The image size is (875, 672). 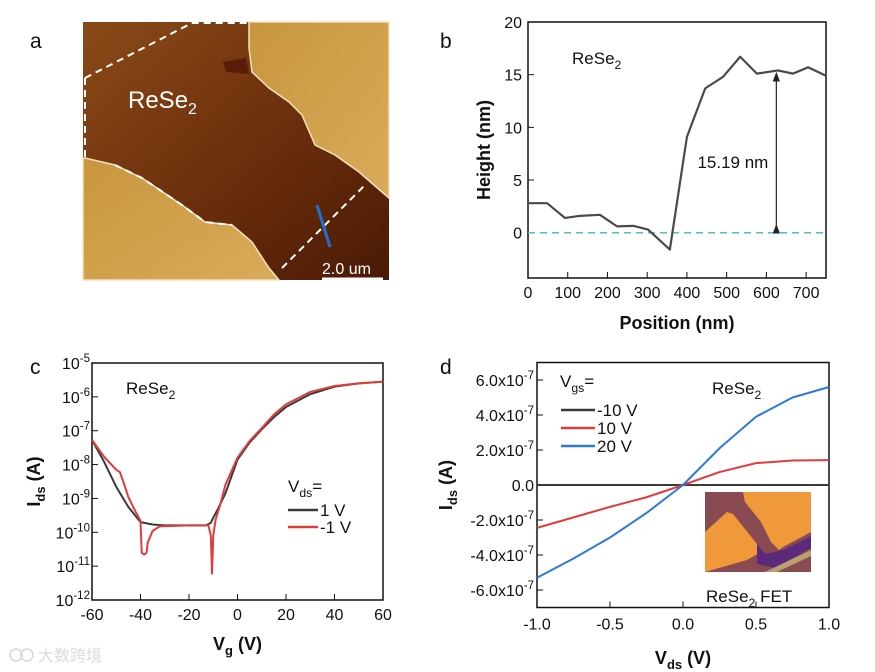 I want to click on y-tick-label: 10⁻¹¹, so click(x=73, y=566).